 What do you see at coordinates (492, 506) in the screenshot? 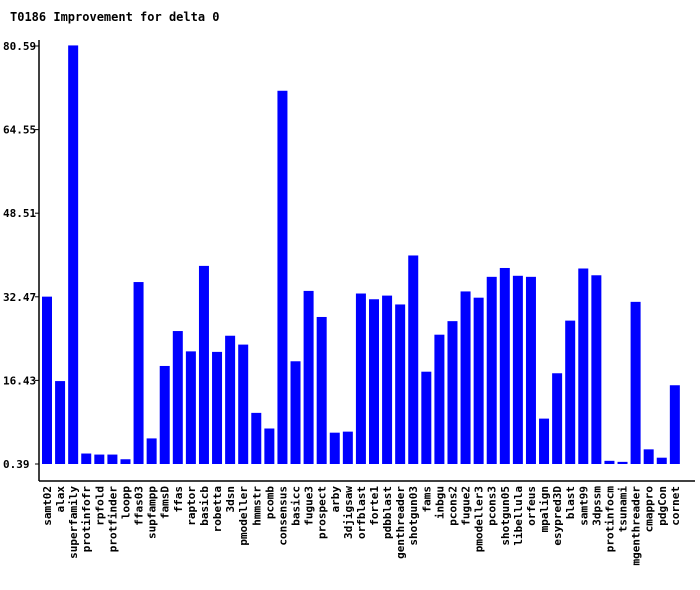
I see `x-tick-label: pcons3` at bounding box center [492, 506].